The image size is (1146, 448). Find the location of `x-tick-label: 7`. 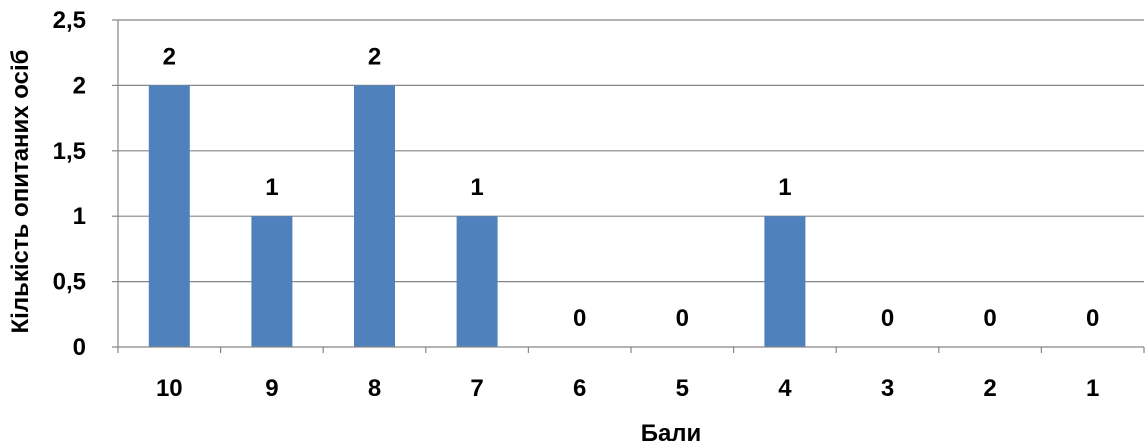

x-tick-label: 7 is located at coordinates (476, 388).